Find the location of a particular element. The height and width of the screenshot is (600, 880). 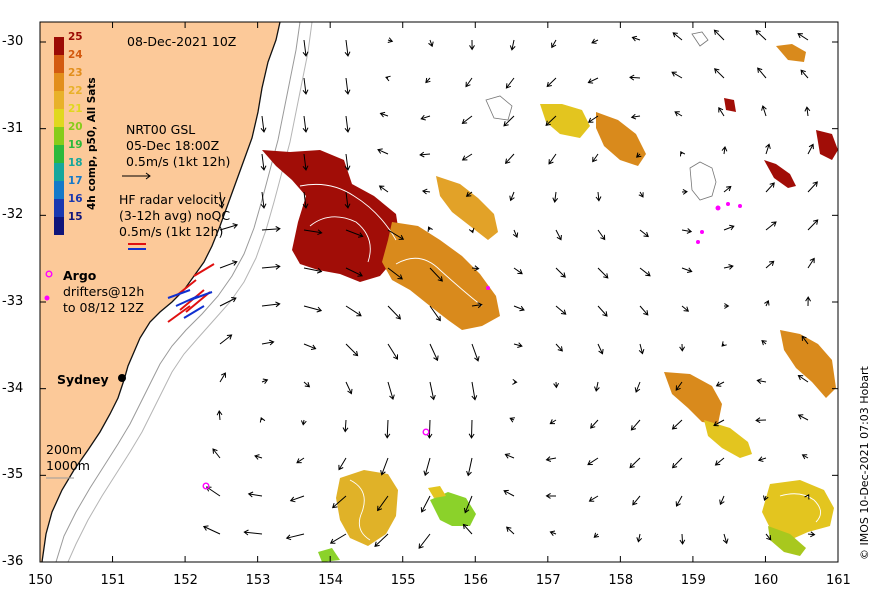

colorbar-tick-label: 24 is located at coordinates (75, 55).